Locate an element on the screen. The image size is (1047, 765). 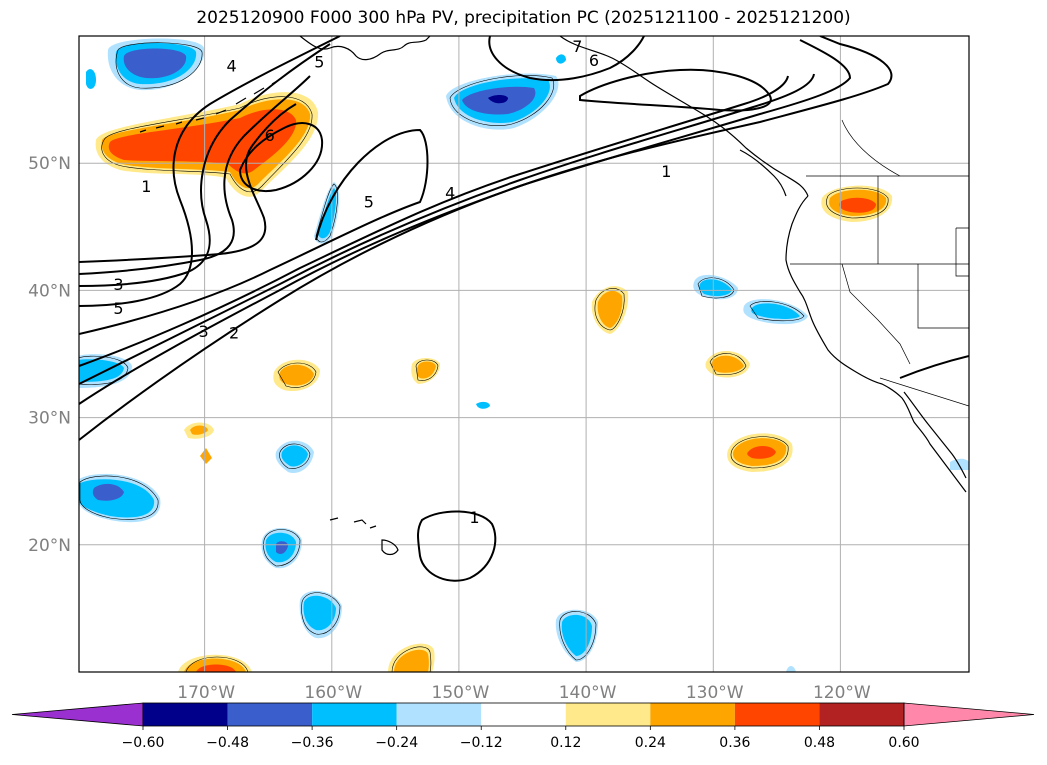
west-coast is located at coordinates (876, 344).